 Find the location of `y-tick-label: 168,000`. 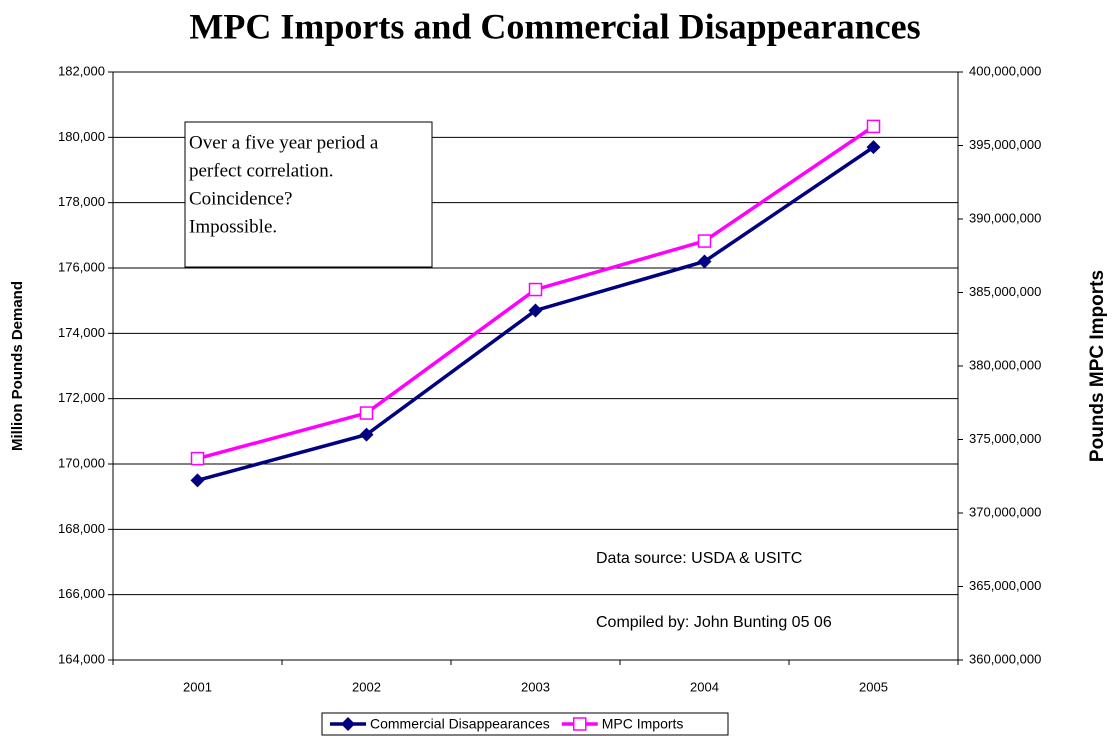

y-tick-label: 168,000 is located at coordinates (81, 528).